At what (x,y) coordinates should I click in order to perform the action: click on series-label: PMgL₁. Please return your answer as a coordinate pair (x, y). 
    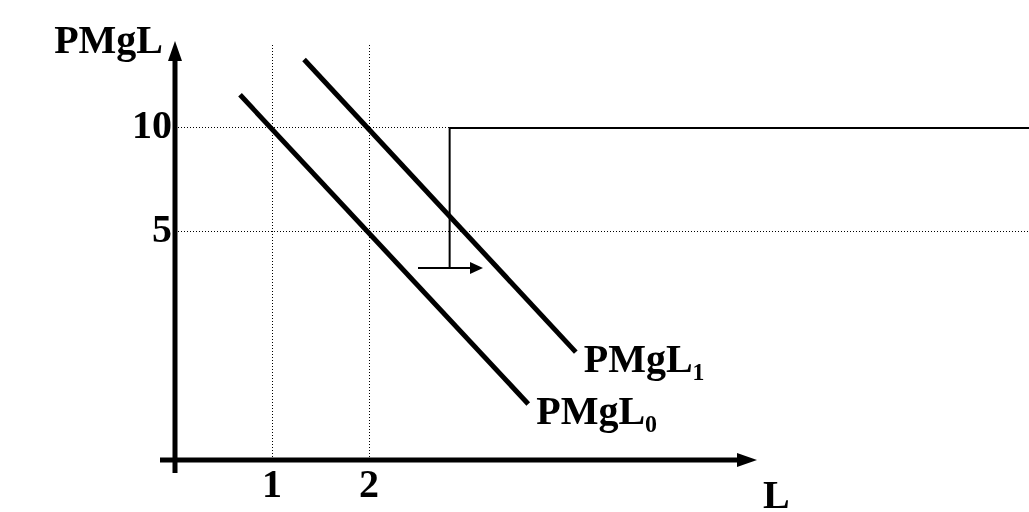
    Looking at the image, I should click on (644, 359).